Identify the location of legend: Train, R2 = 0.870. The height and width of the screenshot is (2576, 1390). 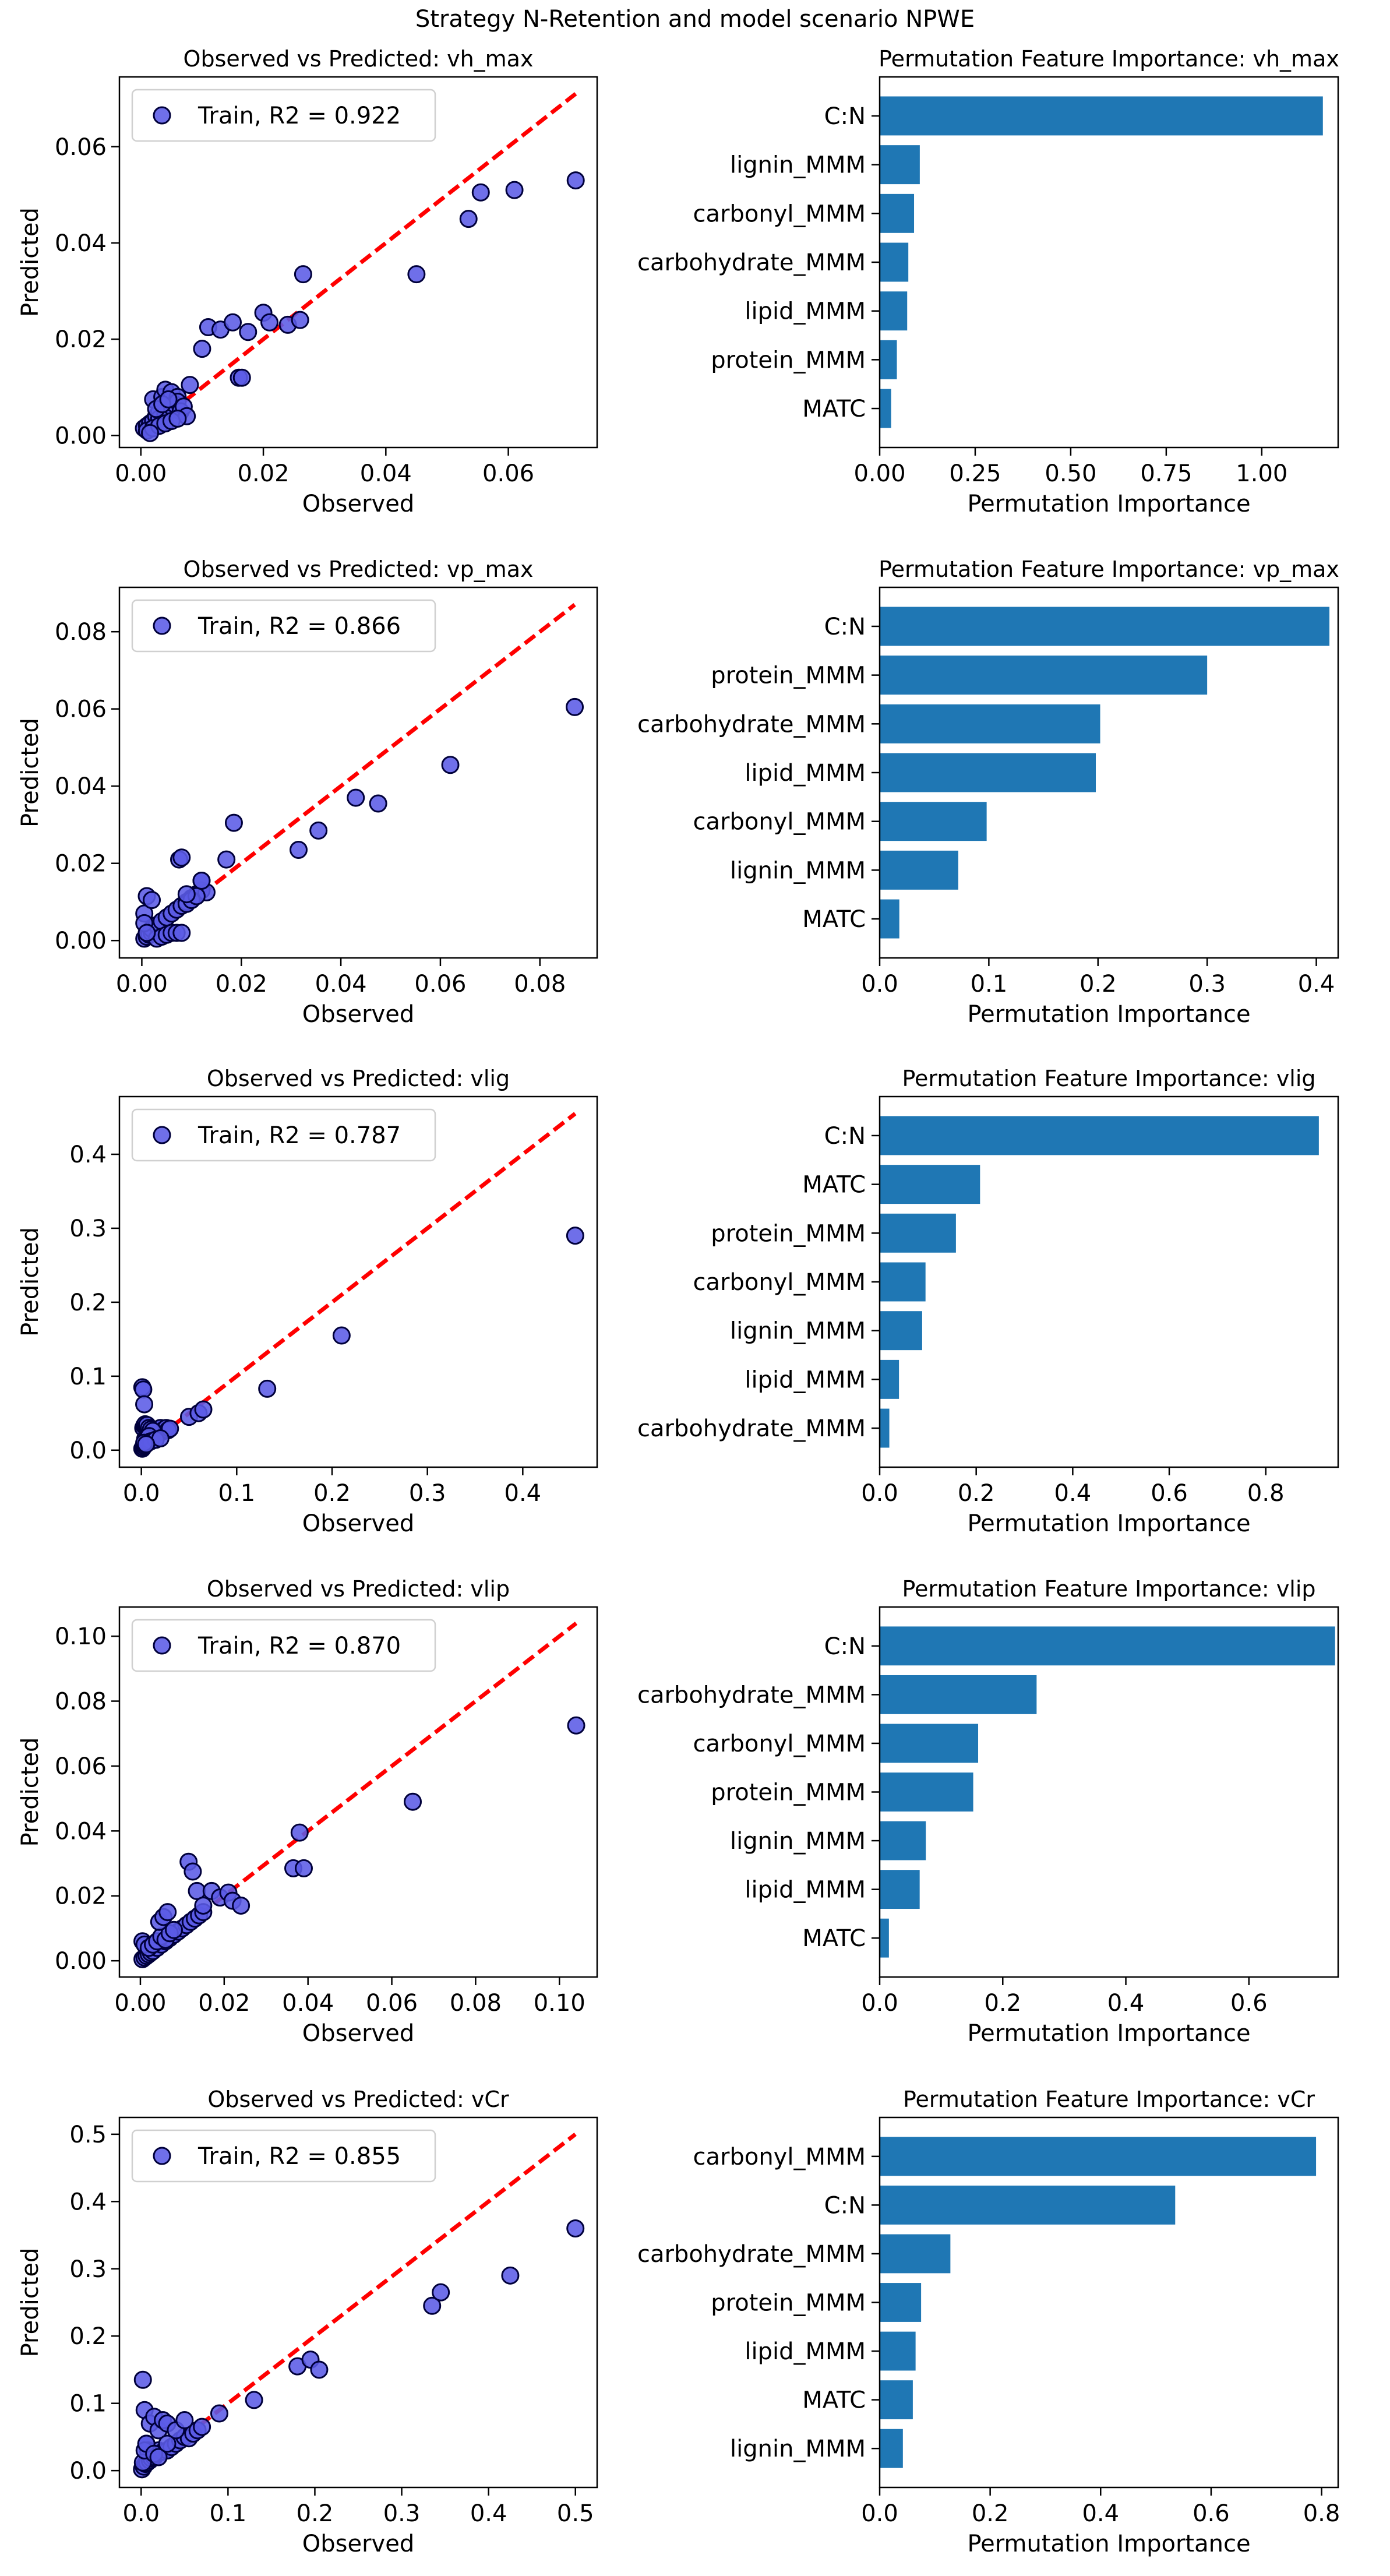
(283, 1645).